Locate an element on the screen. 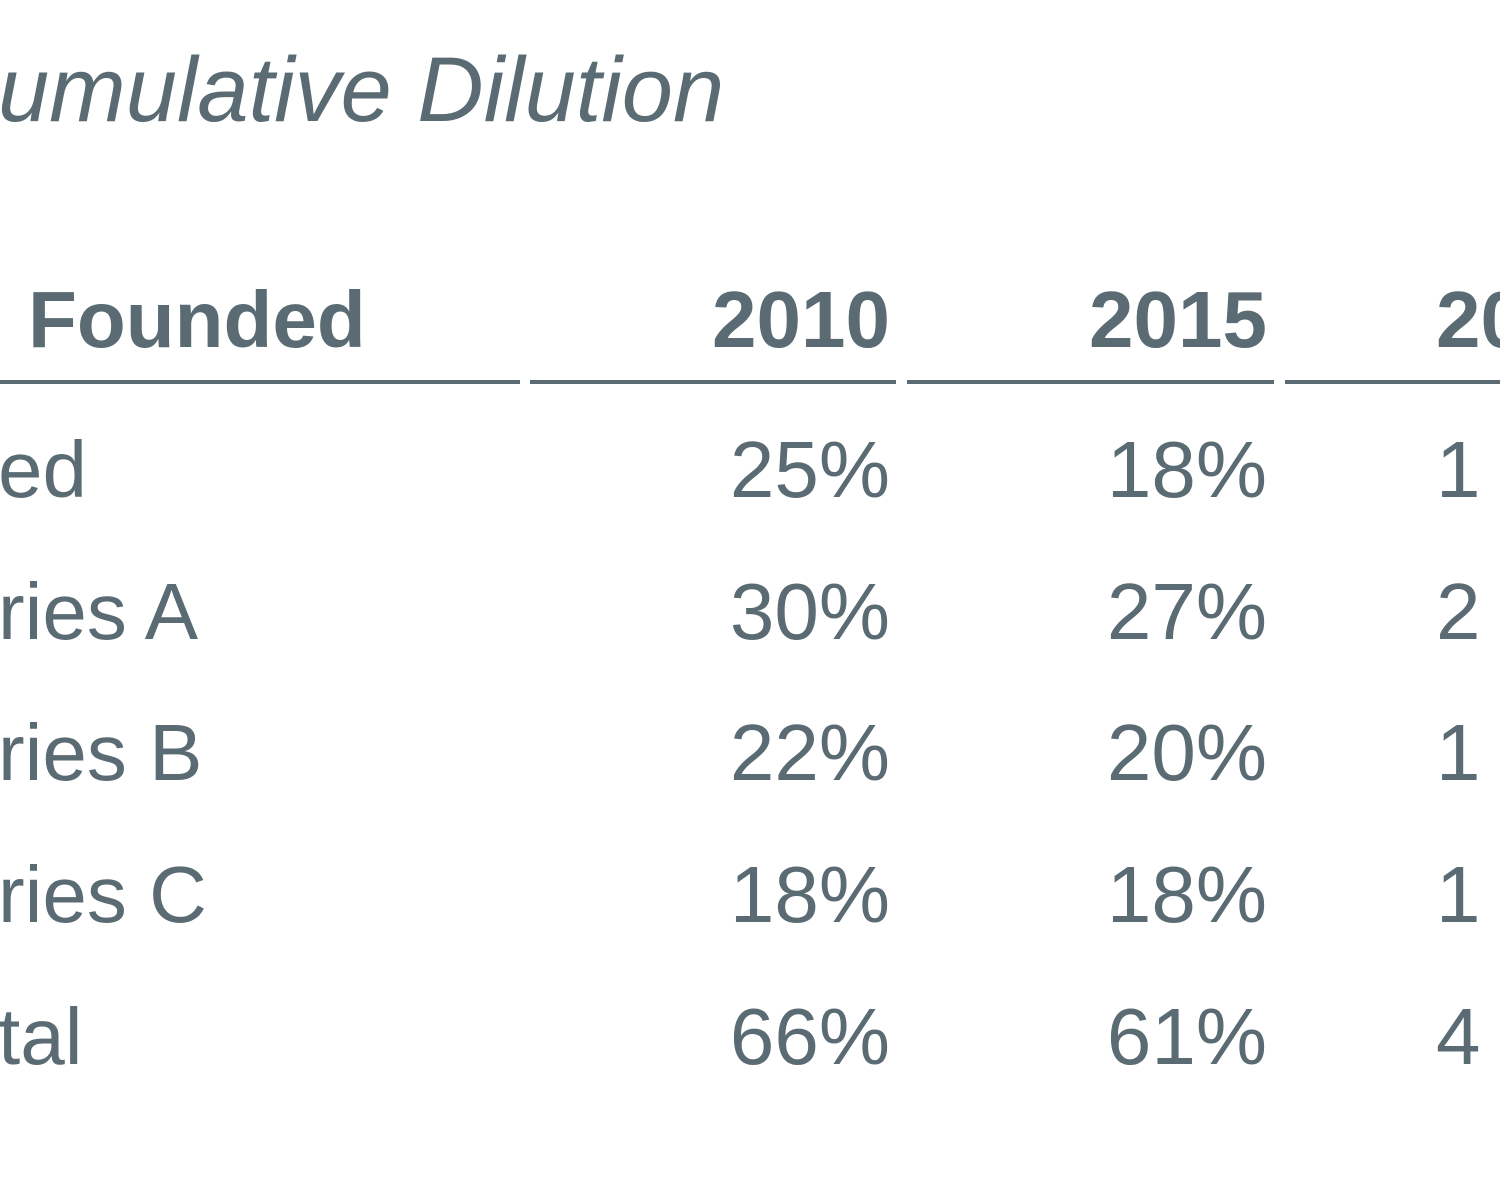 The image size is (1500, 1196). table-cell: 66% is located at coordinates (809, 1036).